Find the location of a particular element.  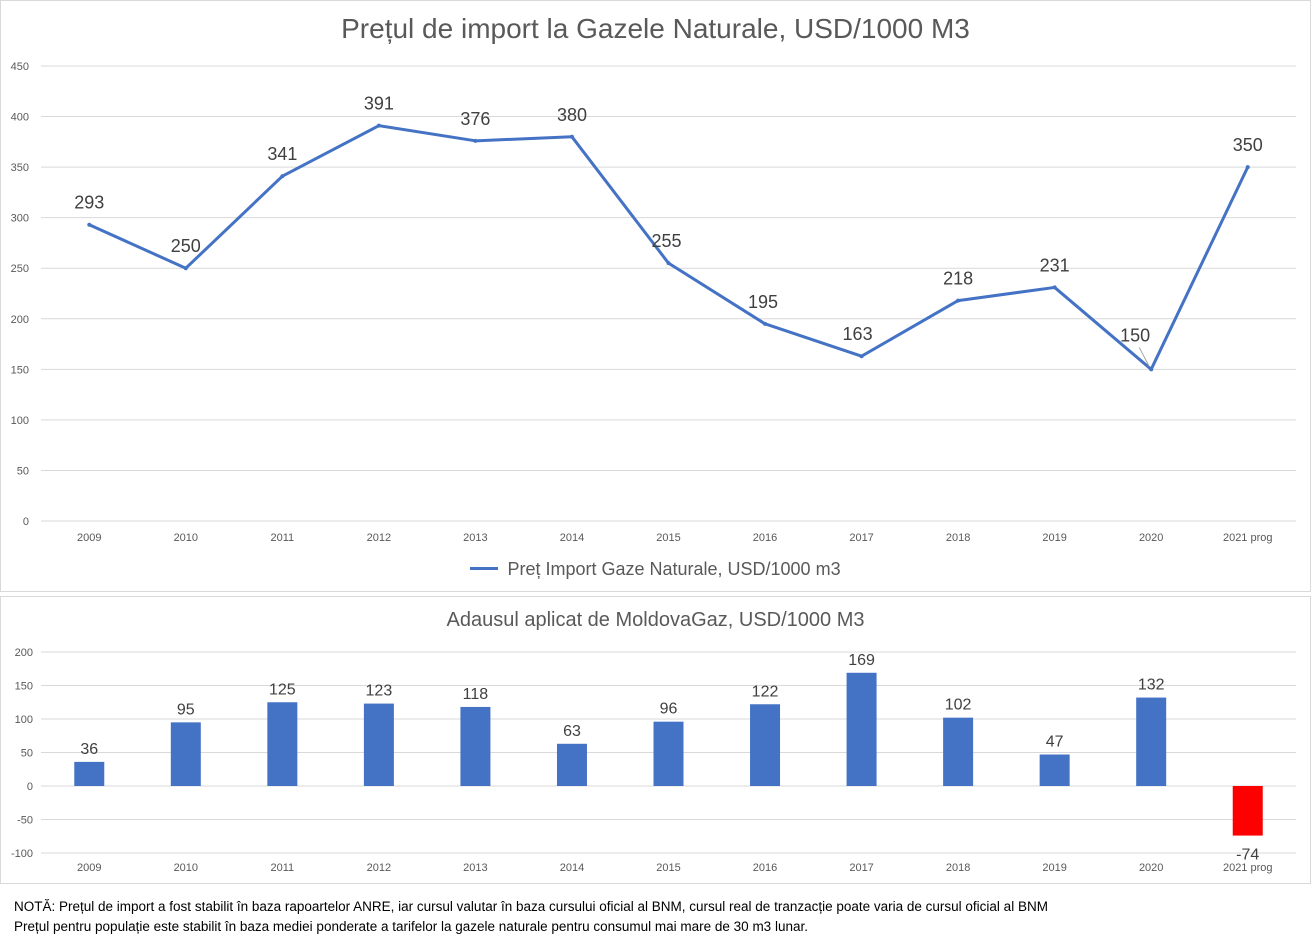

data-label: 293 is located at coordinates (89, 203).